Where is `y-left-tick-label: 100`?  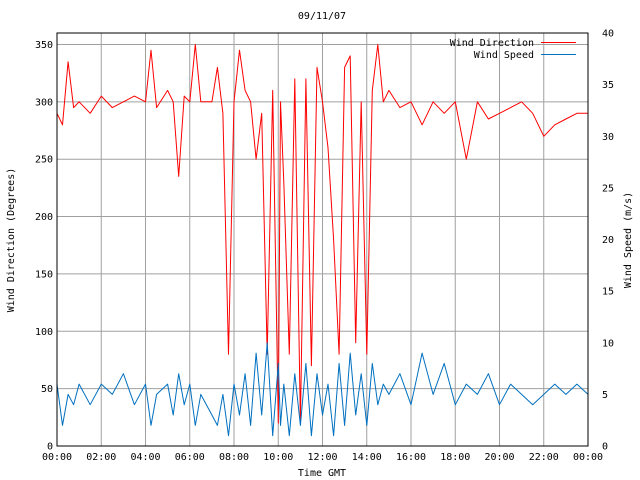 y-left-tick-label: 100 is located at coordinates (44, 332).